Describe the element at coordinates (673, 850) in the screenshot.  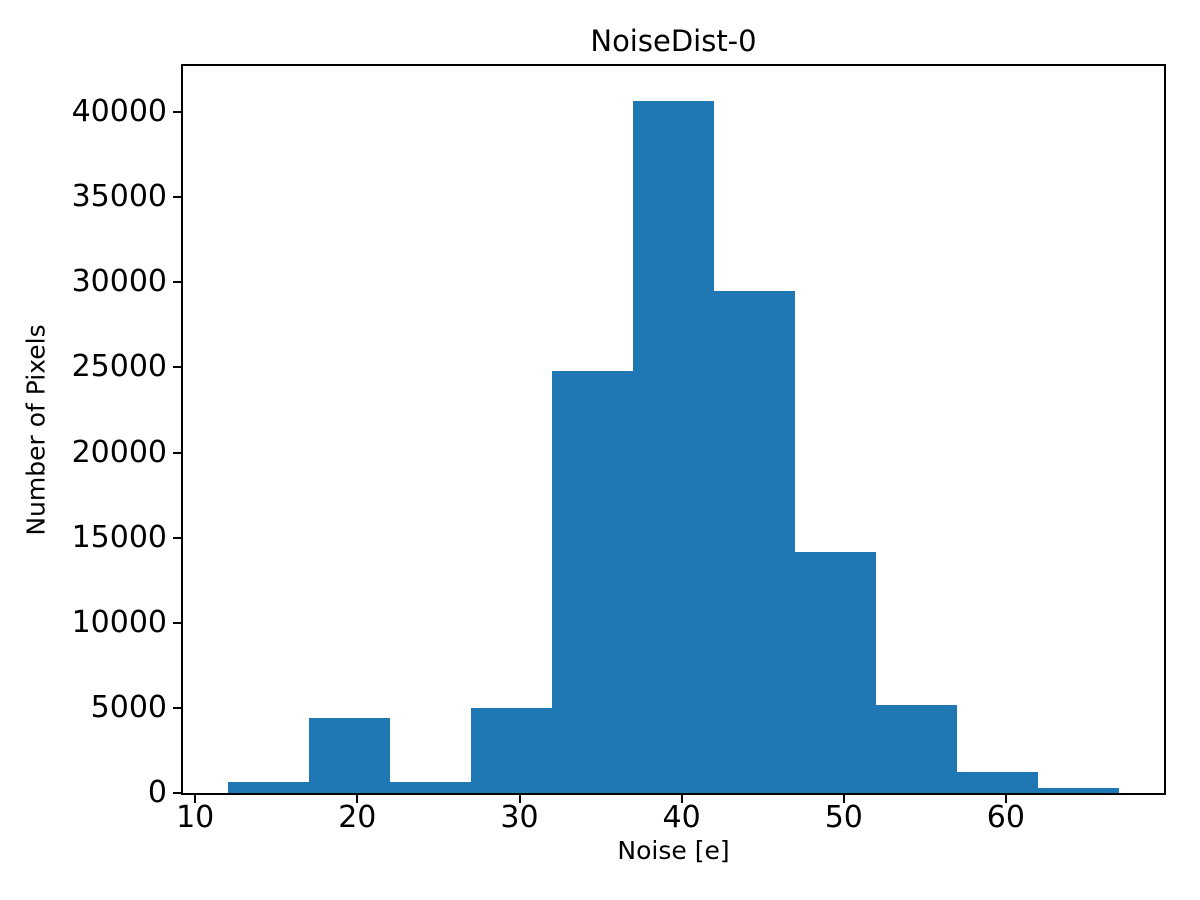
I see `x-axis-label: Noise [e]` at that location.